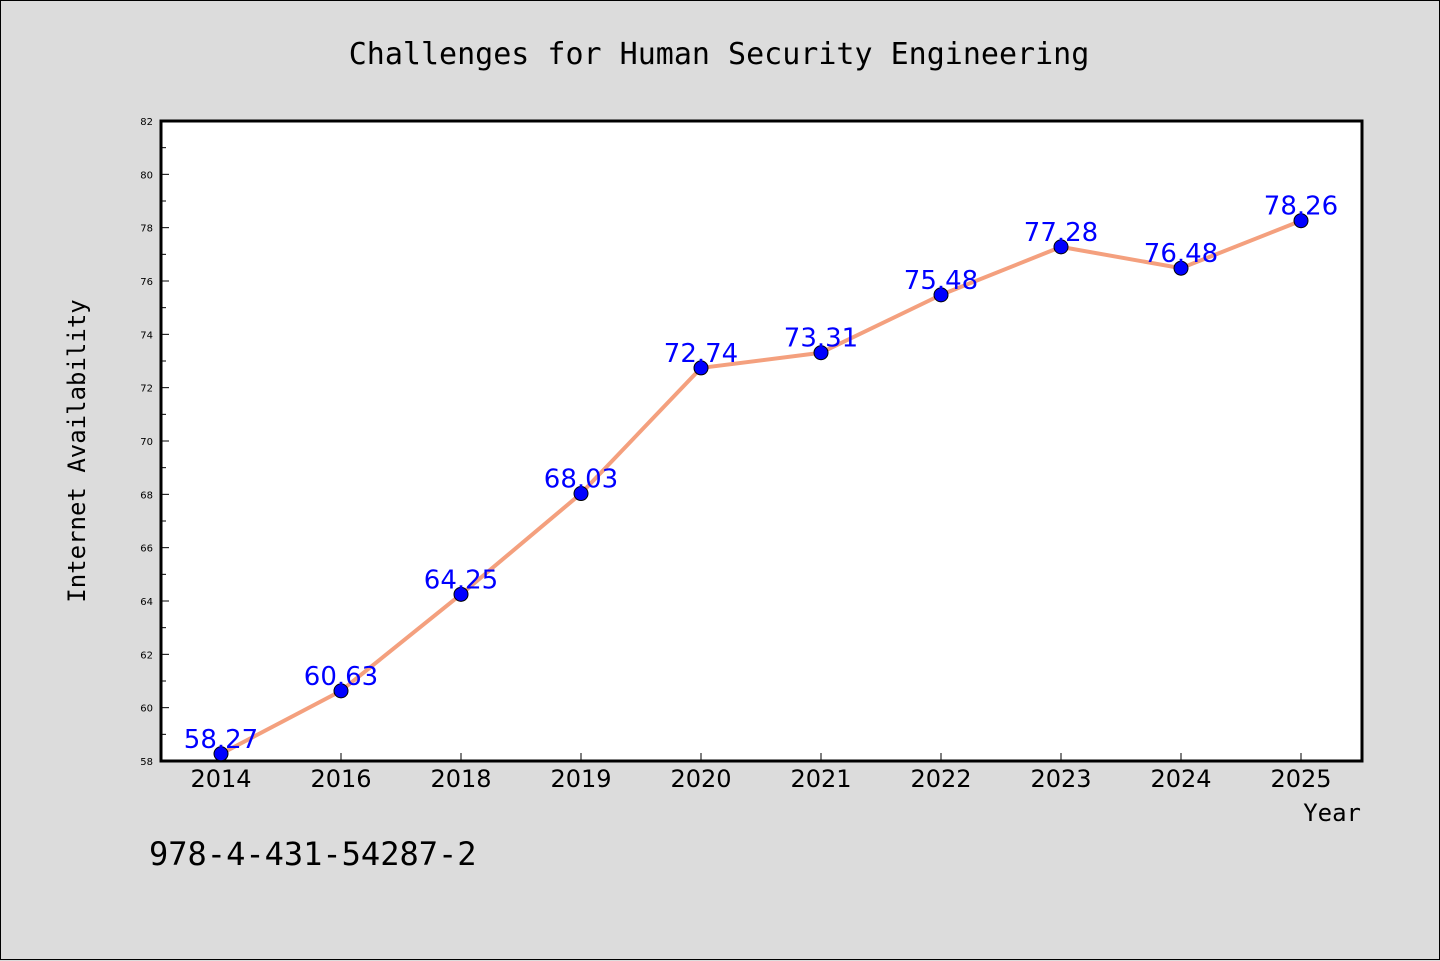  What do you see at coordinates (1301, 207) in the screenshot?
I see `data-label: 78.26` at bounding box center [1301, 207].